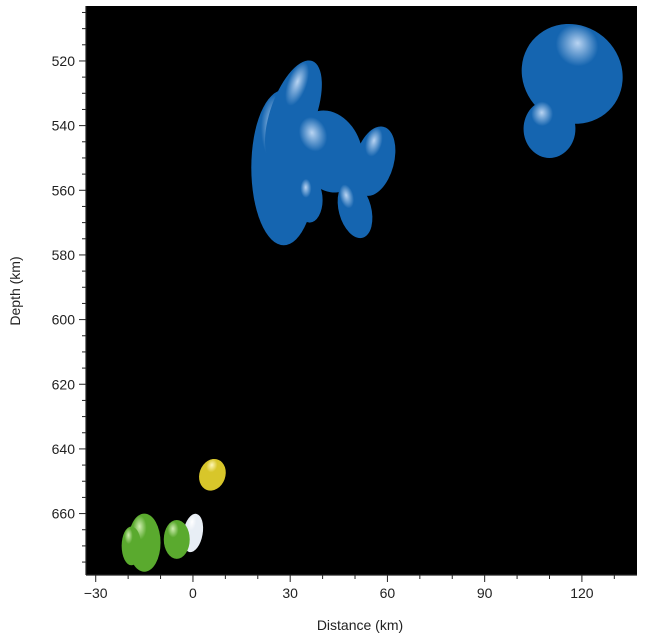 The height and width of the screenshot is (637, 652). I want to click on y-tick-label: 620, so click(64, 384).